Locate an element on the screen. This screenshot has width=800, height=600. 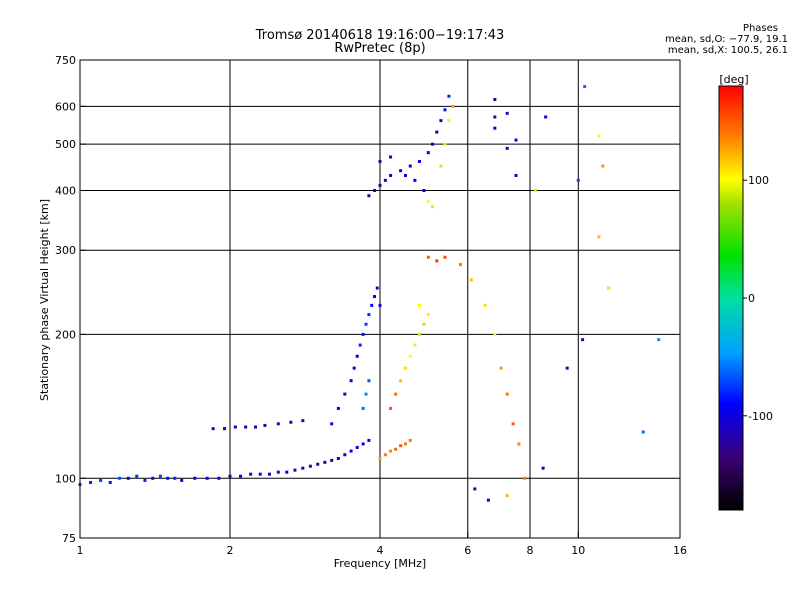
chart-title: Tromsø 20140618 19:16:00−19:17:43 is located at coordinates (380, 35).